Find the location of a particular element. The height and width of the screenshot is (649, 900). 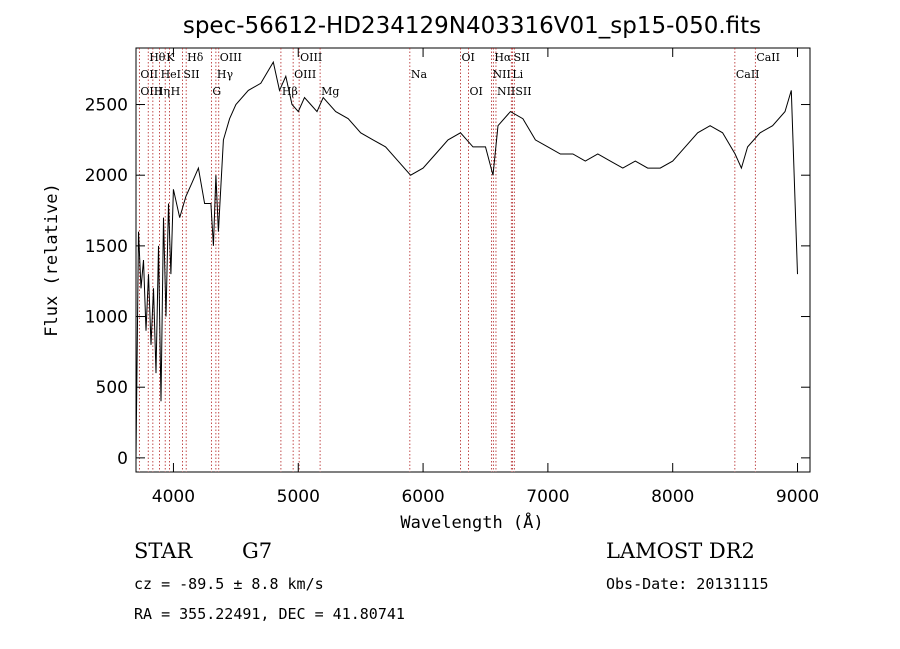

spectral-line-label: Hβ is located at coordinates (290, 91).